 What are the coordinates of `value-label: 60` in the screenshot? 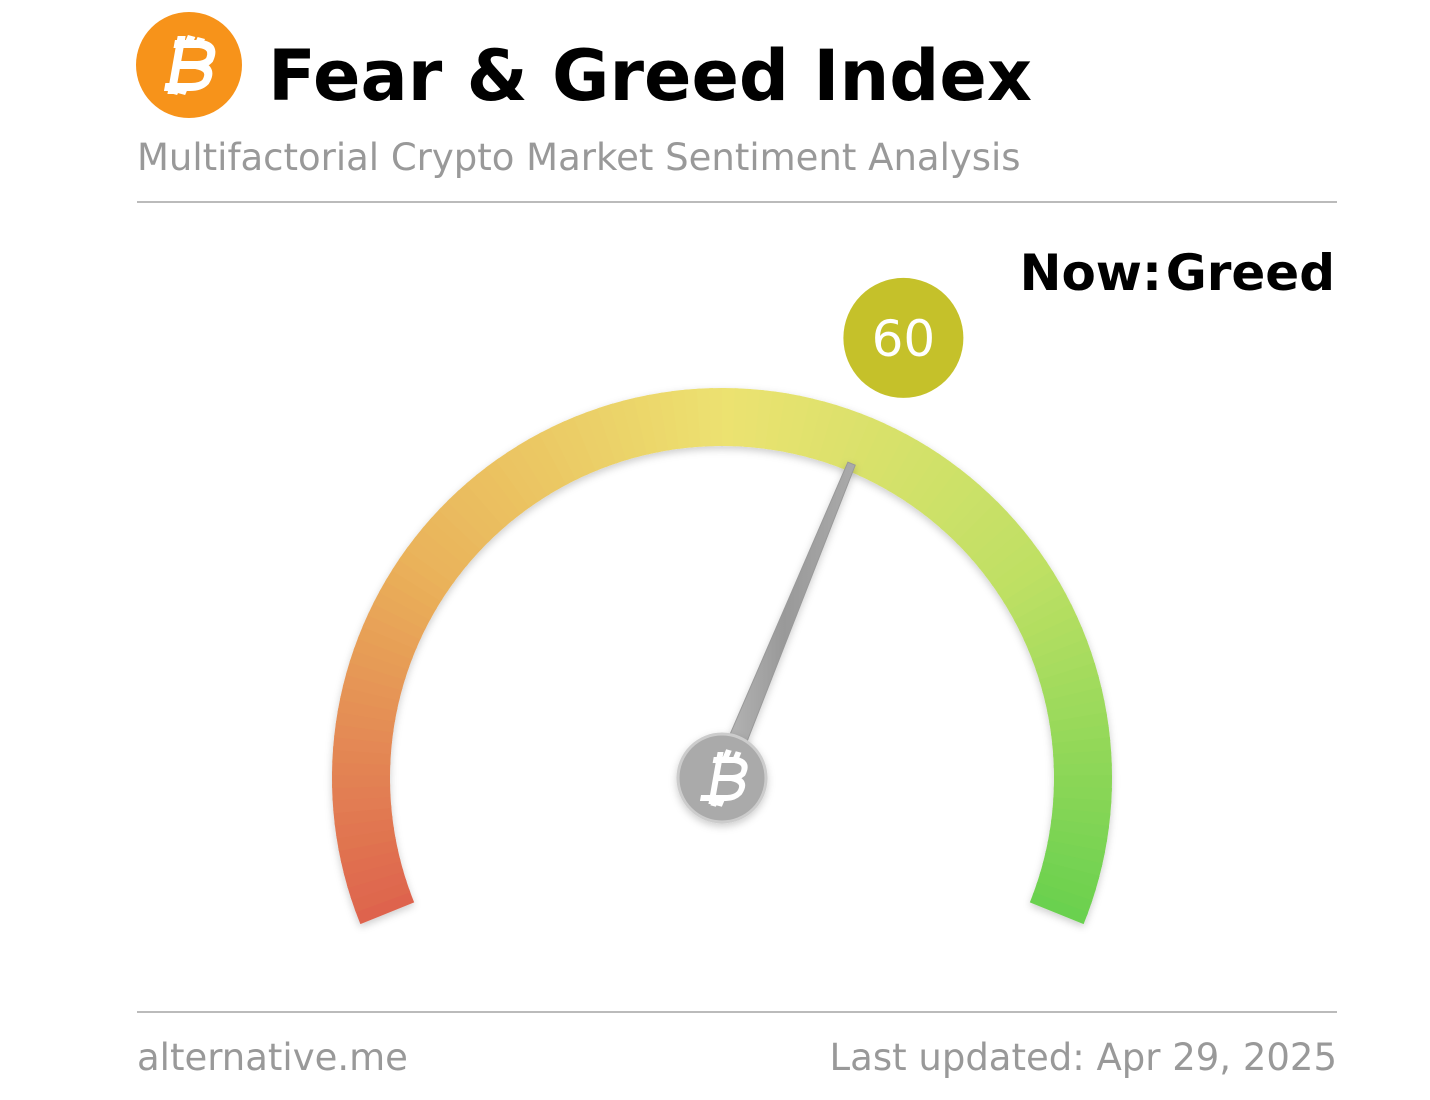 It's located at (904, 339).